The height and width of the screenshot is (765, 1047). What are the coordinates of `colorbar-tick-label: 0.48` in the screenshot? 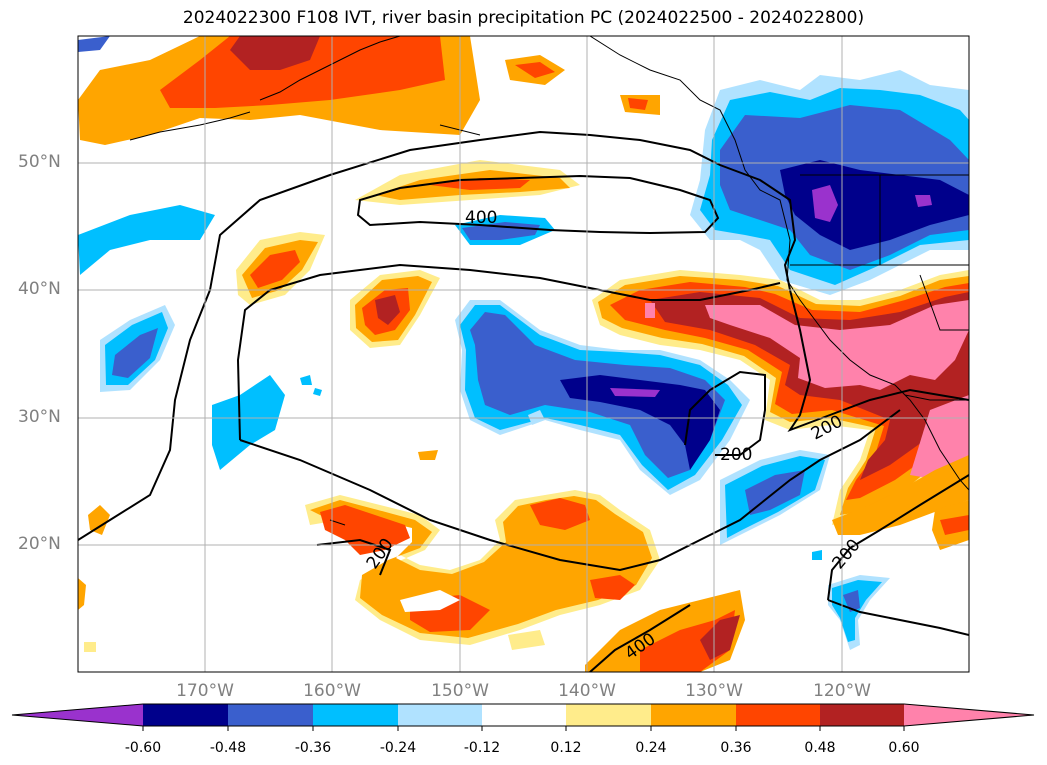 It's located at (820, 748).